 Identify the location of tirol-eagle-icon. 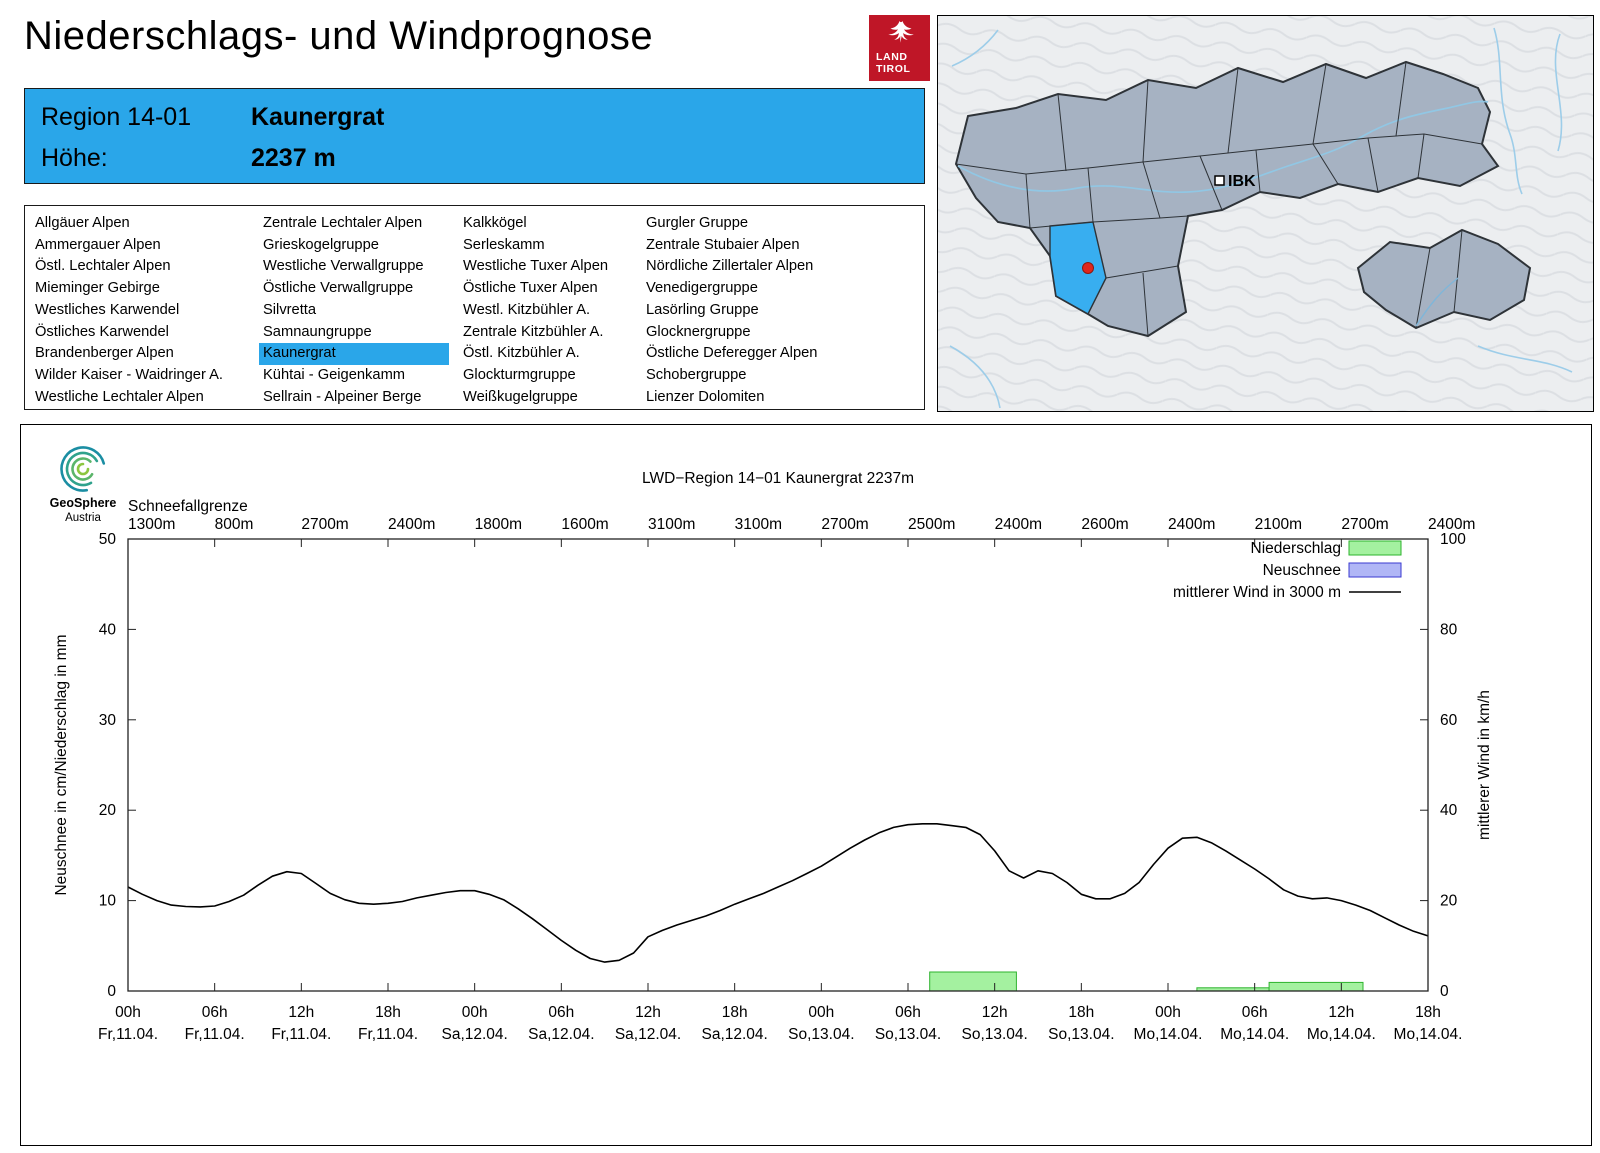
(901, 32).